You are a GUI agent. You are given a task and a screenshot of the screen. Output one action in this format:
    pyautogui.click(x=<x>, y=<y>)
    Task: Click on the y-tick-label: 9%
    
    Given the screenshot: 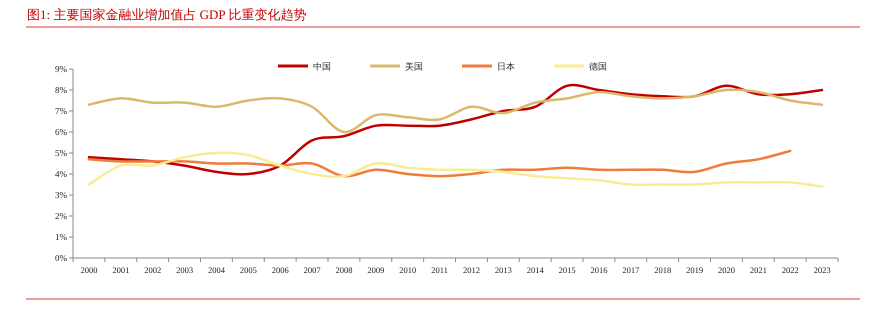 What is the action you would take?
    pyautogui.click(x=61, y=69)
    